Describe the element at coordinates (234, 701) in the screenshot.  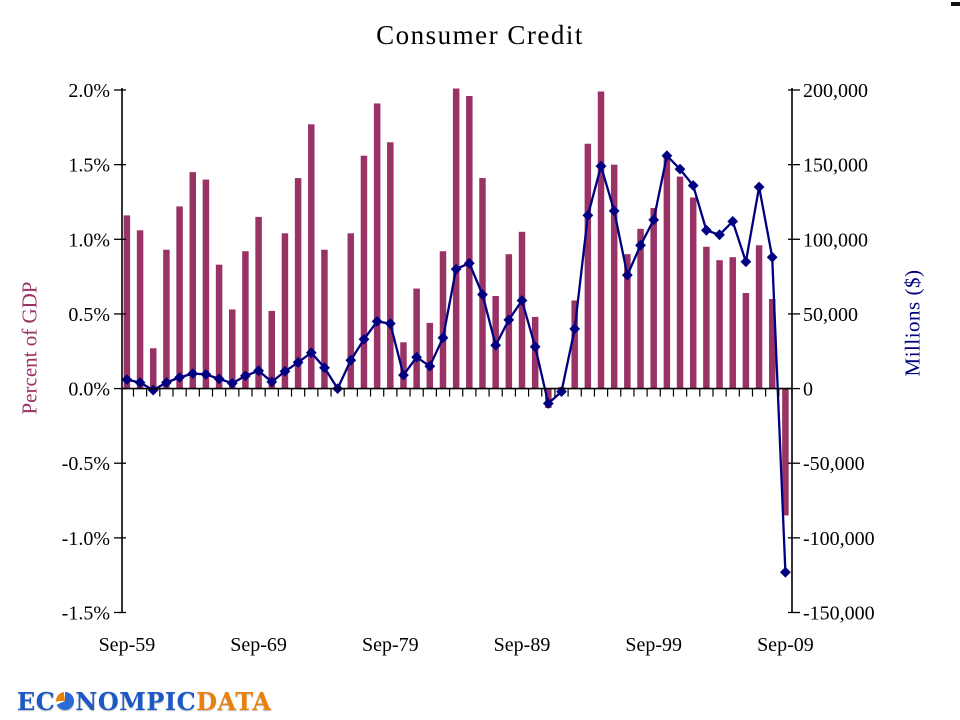
I see `logo-text-data: DATA` at that location.